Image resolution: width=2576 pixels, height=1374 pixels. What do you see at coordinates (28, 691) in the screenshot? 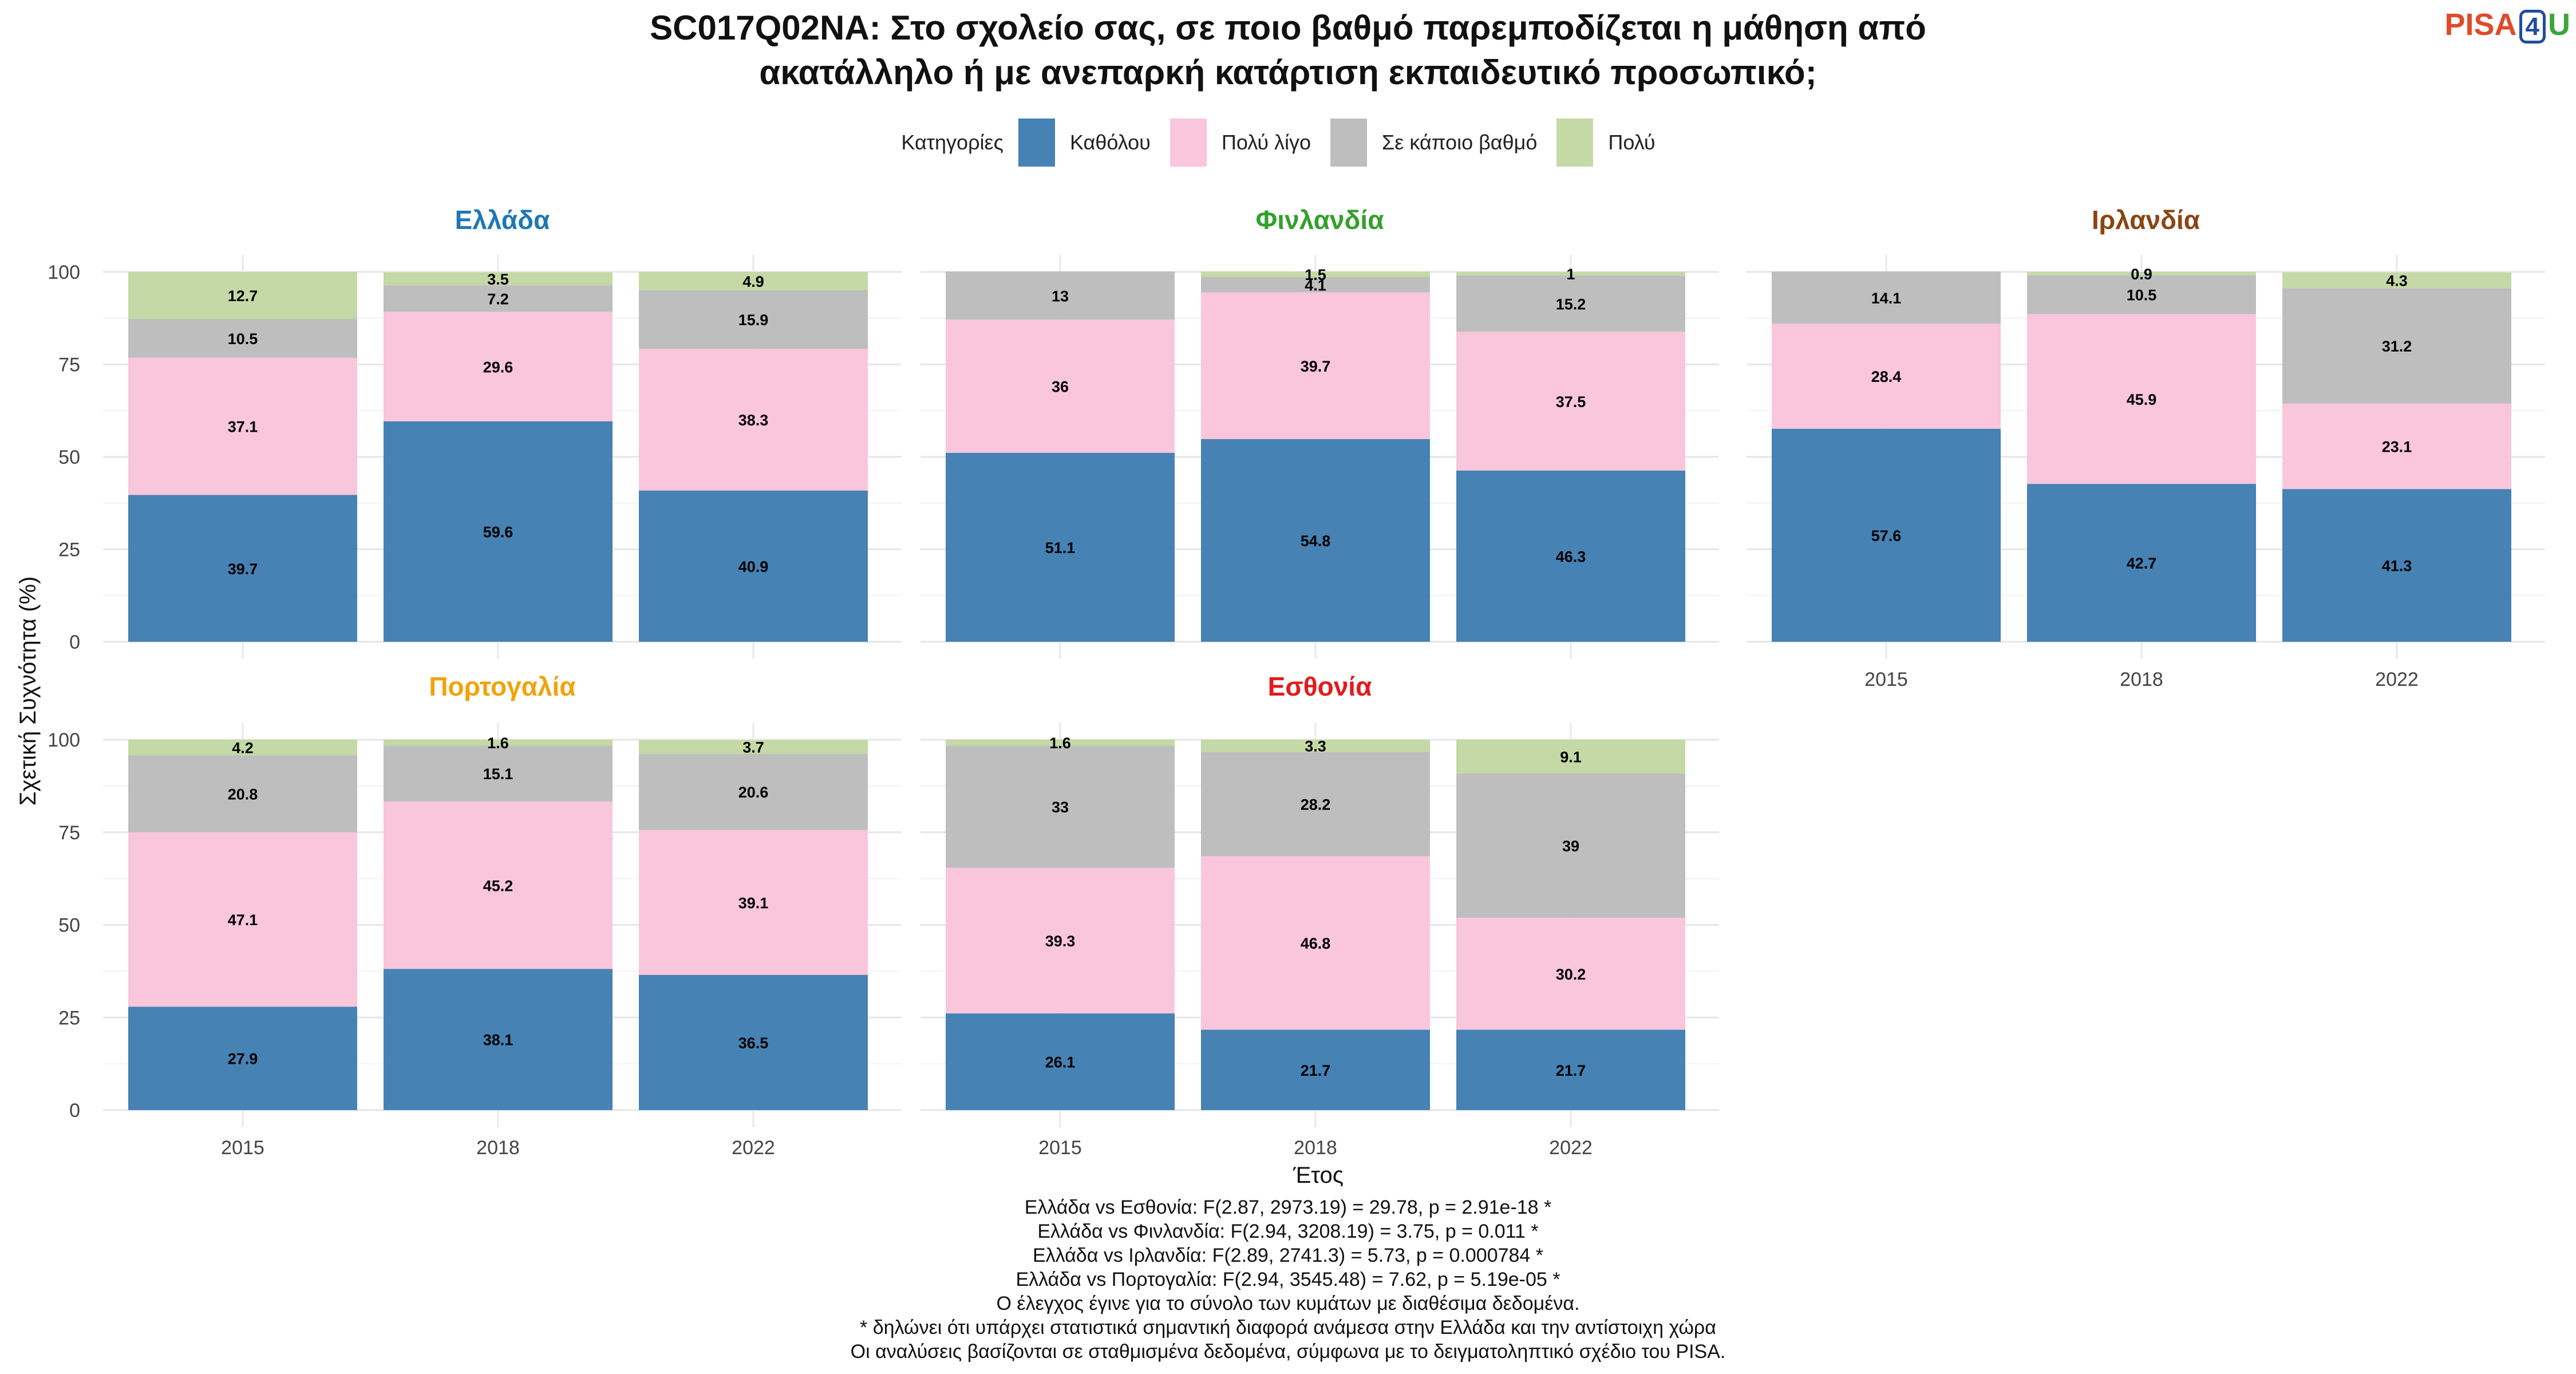
I see `y-axis-title: Σχετική Συχνότητα (%)` at bounding box center [28, 691].